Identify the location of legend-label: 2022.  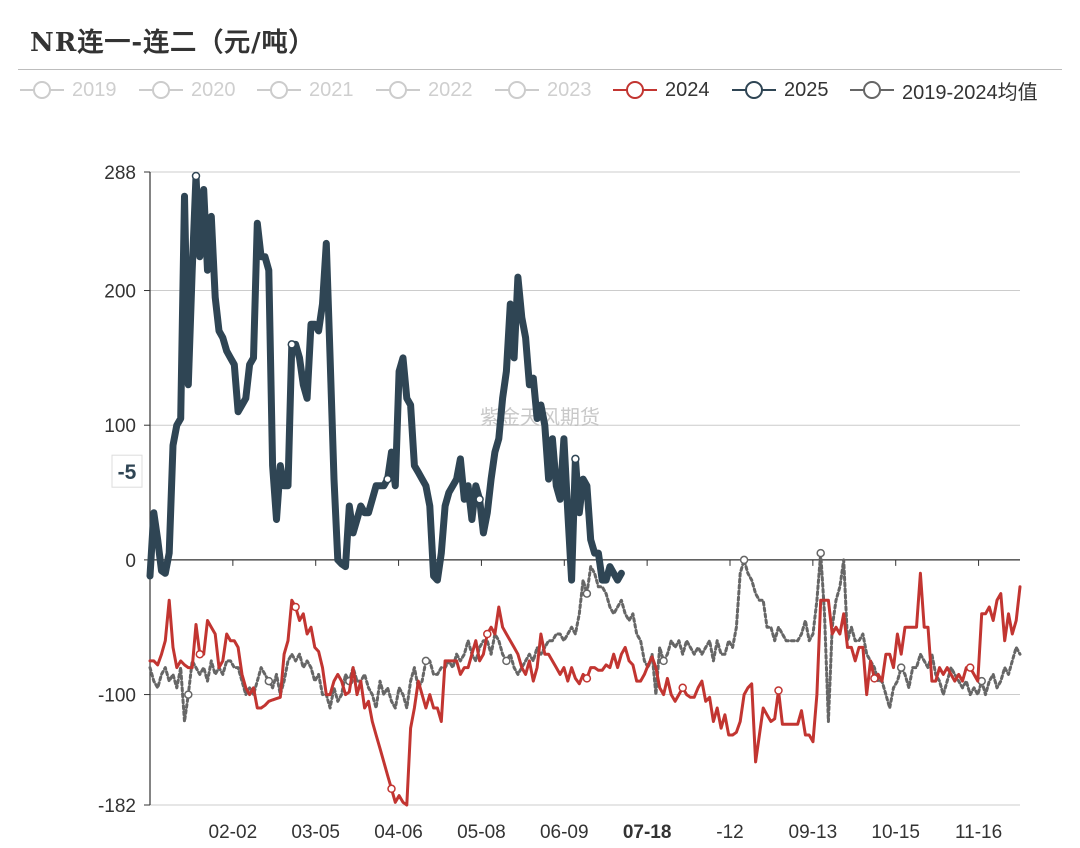
(450, 89).